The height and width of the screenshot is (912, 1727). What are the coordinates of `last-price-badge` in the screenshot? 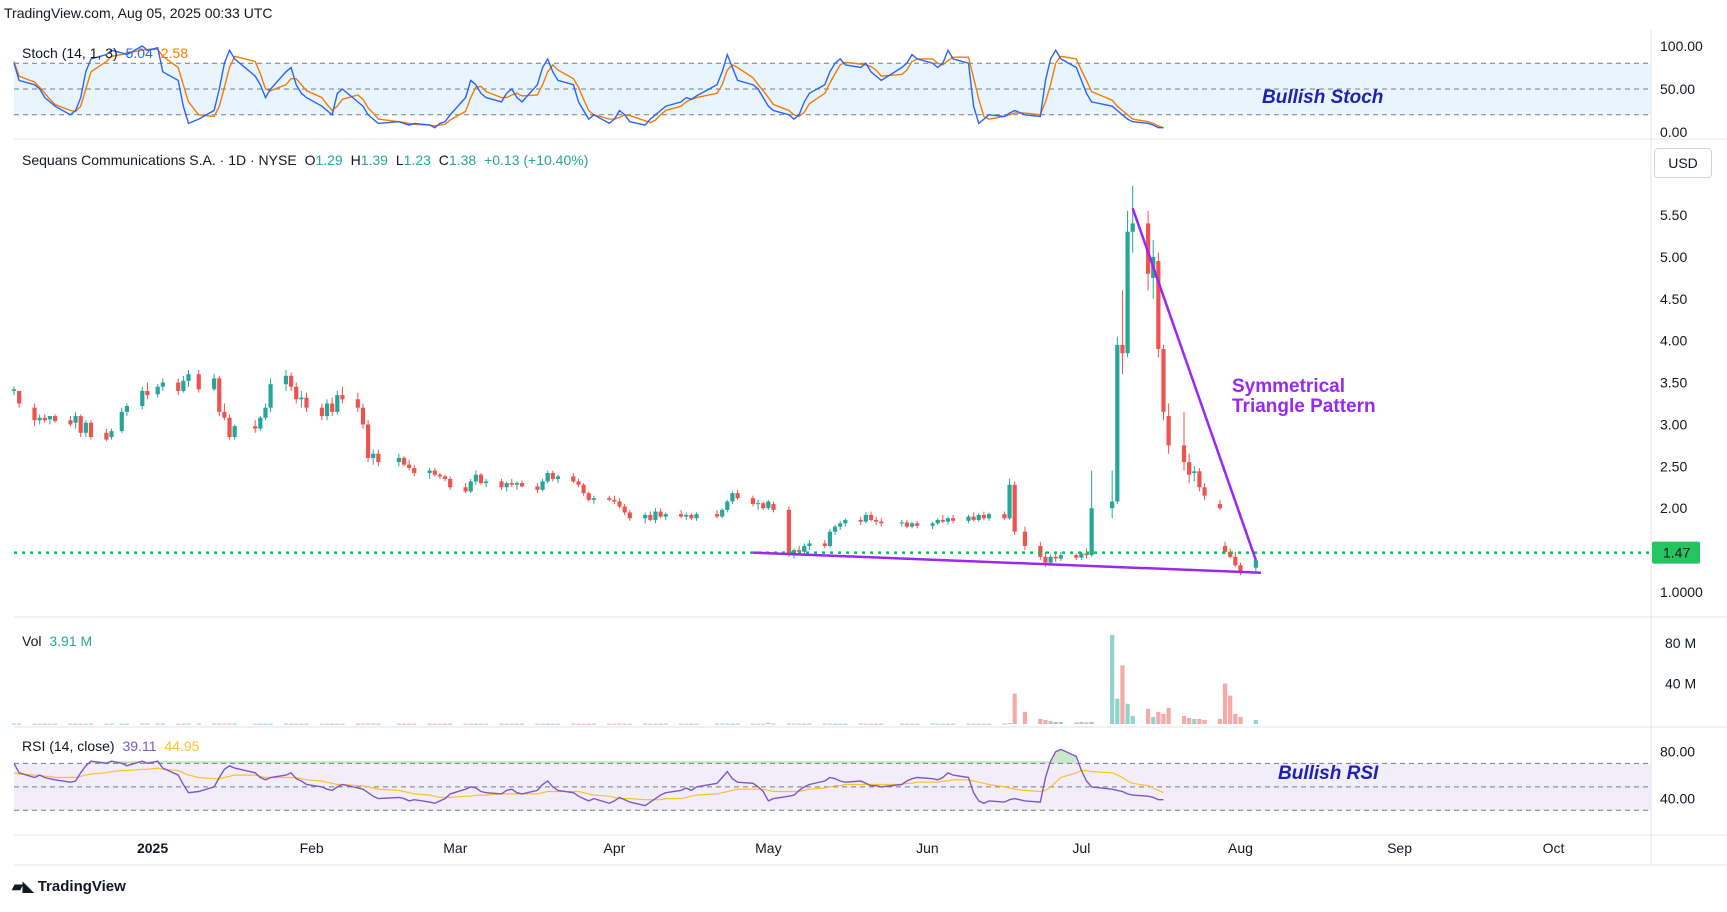 It's located at (1676, 552).